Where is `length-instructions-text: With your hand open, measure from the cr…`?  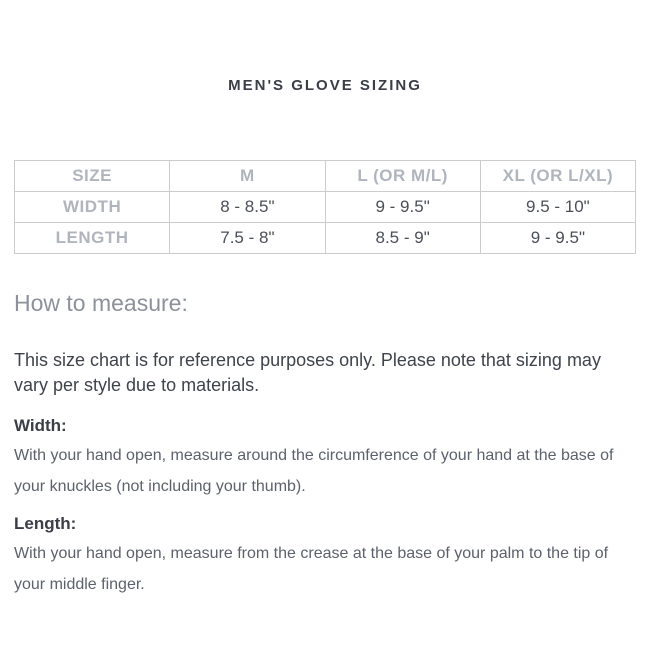 length-instructions-text: With your hand open, measure from the cr… is located at coordinates (311, 569).